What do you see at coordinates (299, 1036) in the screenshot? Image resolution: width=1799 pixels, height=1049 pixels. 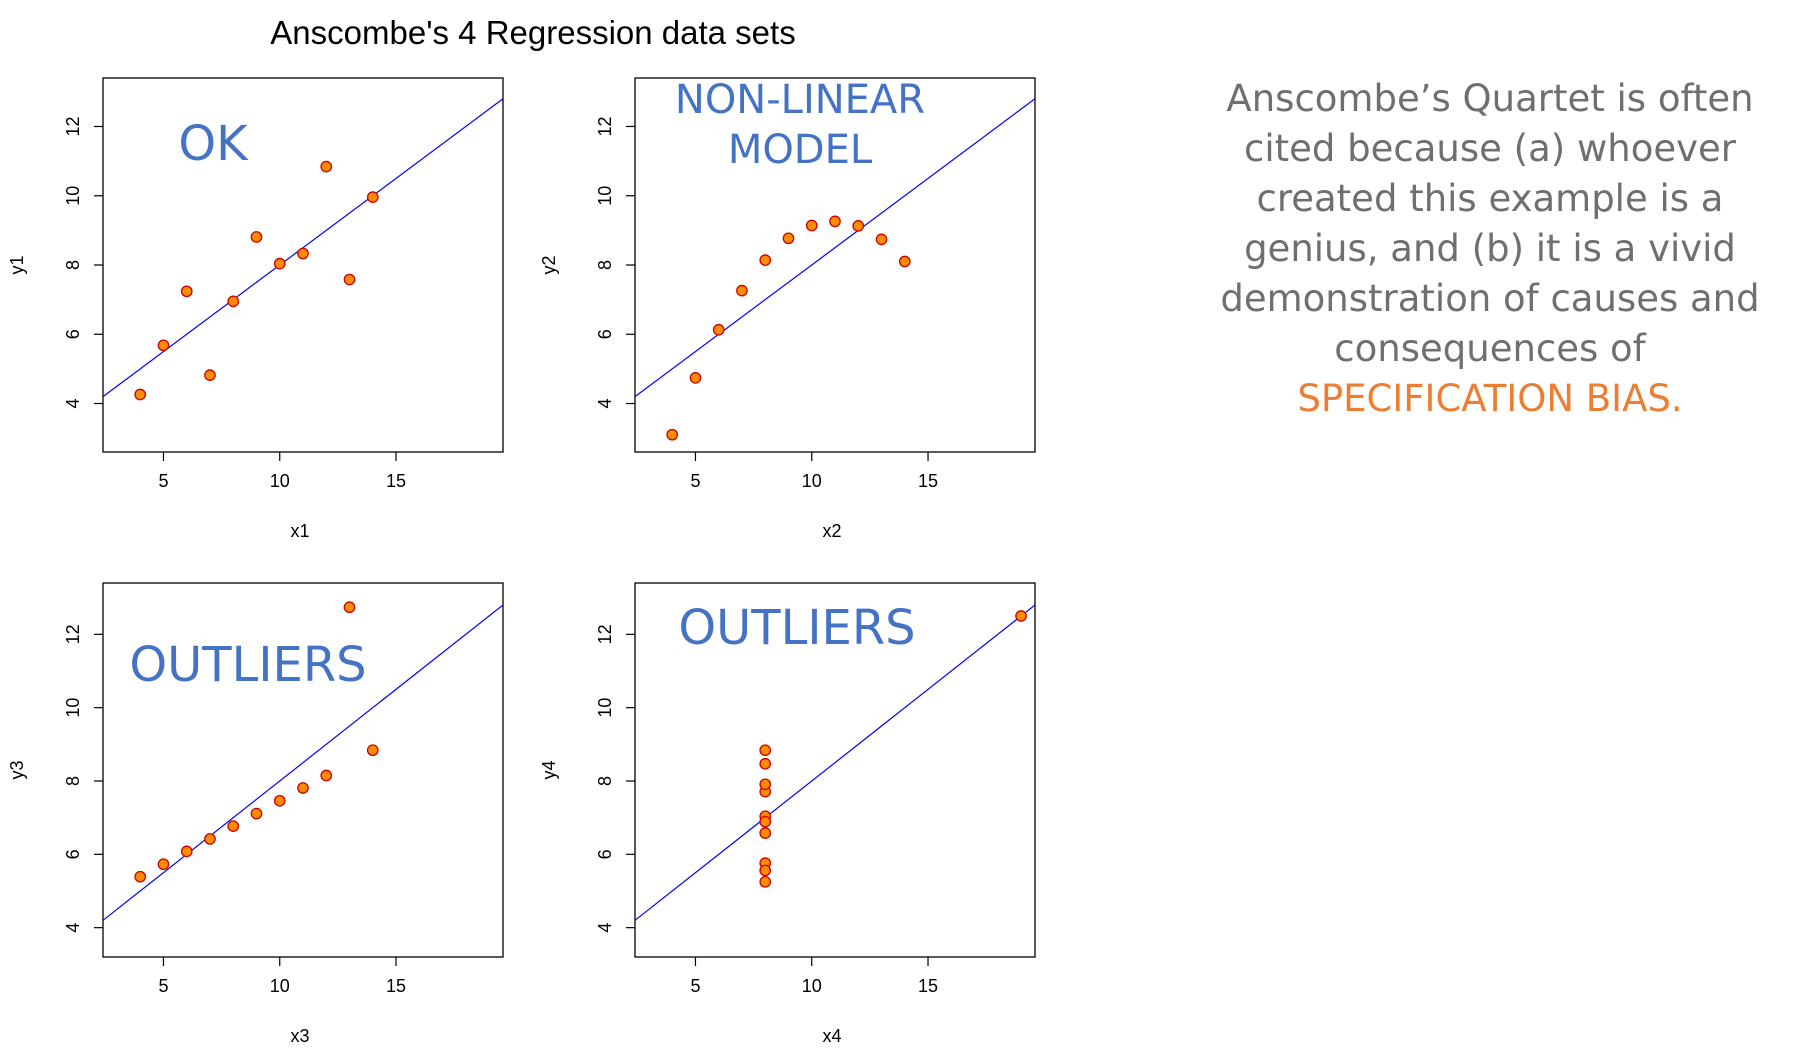 I see `x-axis-label: x3` at bounding box center [299, 1036].